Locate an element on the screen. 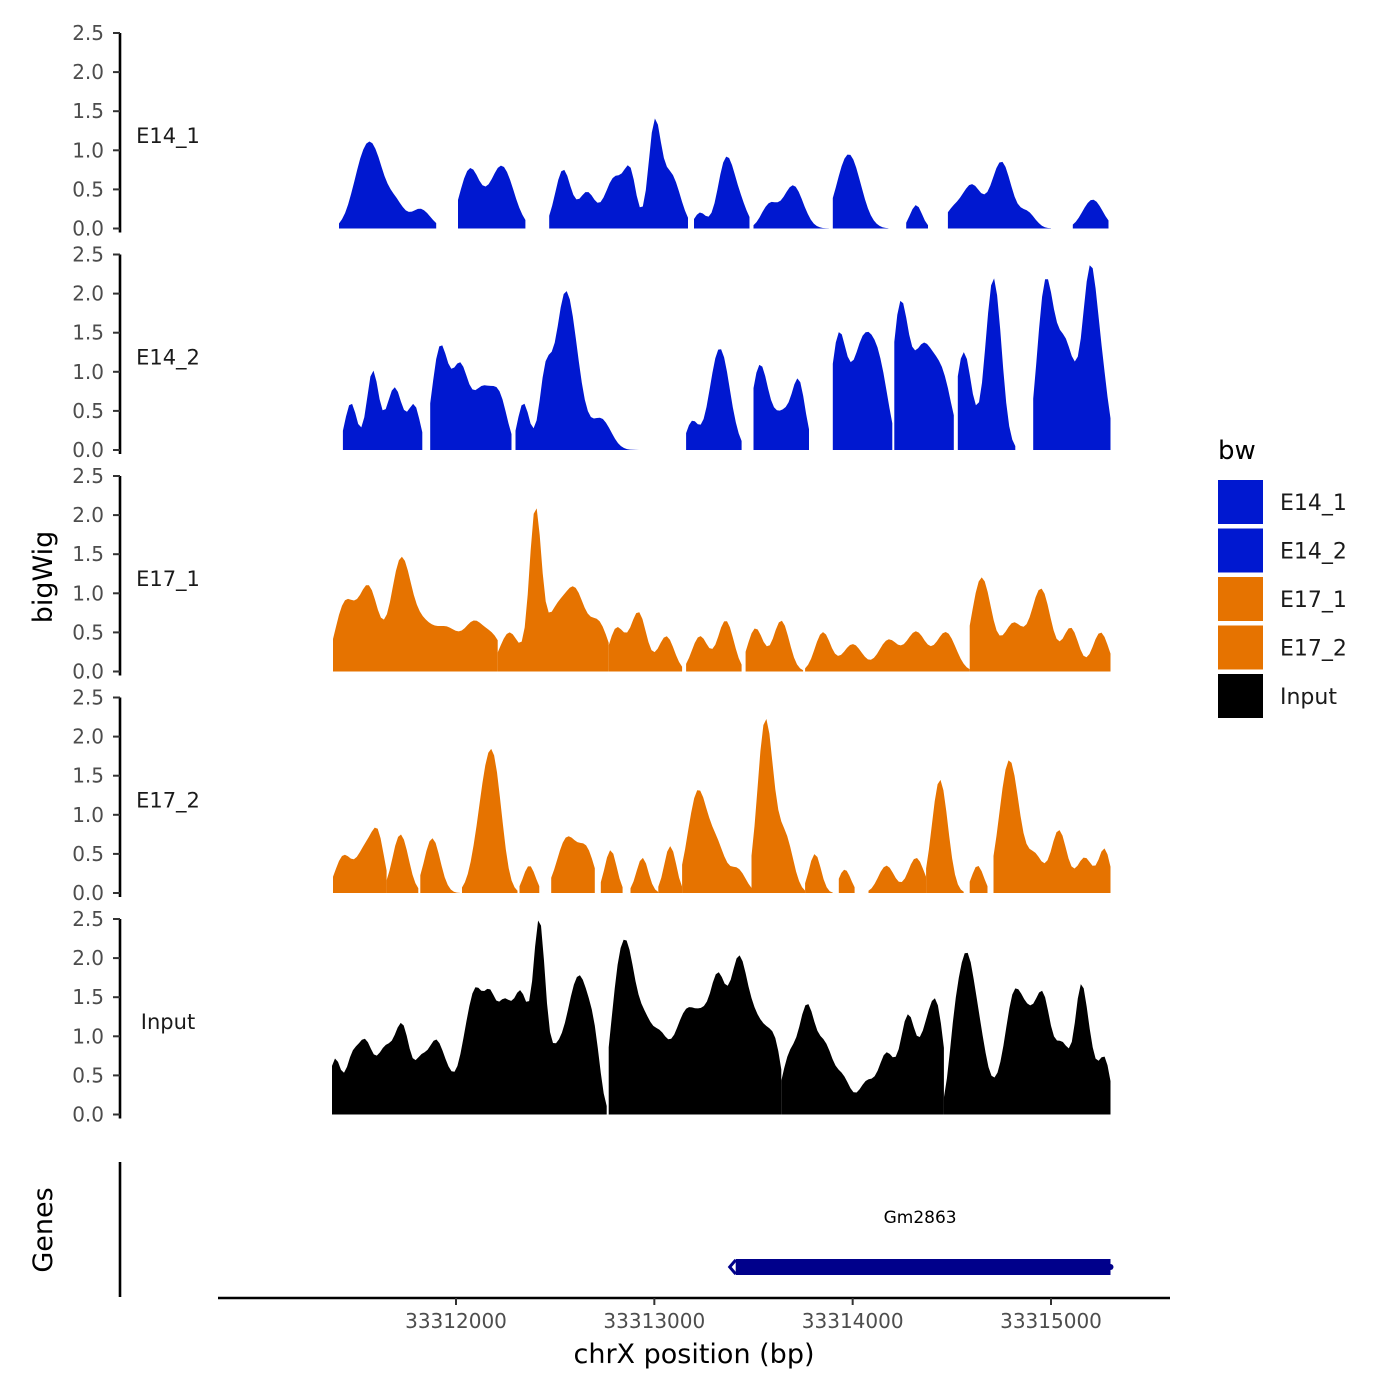 This screenshot has width=1400, height=1400. legend-label: E17_1 is located at coordinates (1313, 600).